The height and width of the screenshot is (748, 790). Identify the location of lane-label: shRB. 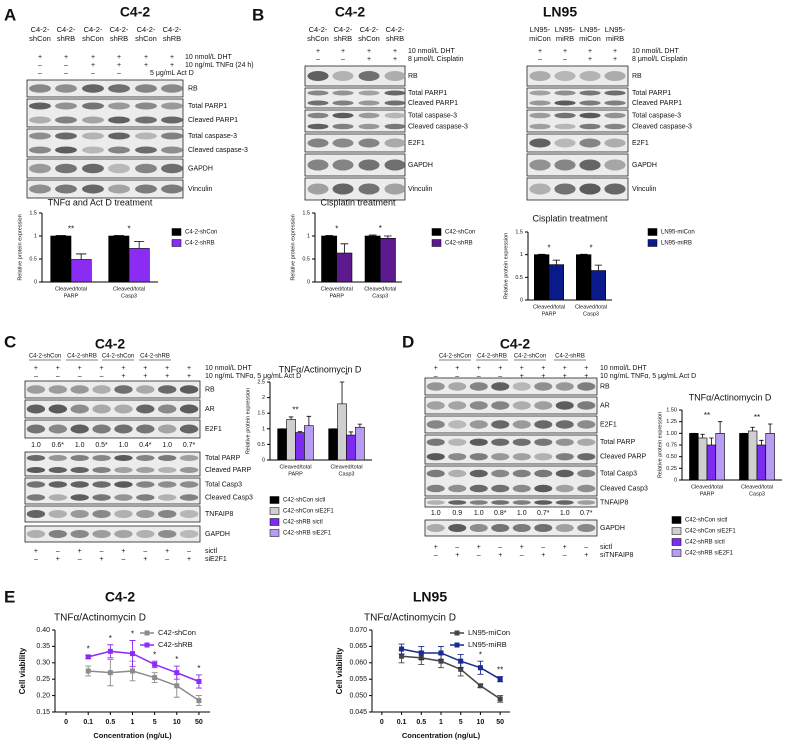
(343, 38).